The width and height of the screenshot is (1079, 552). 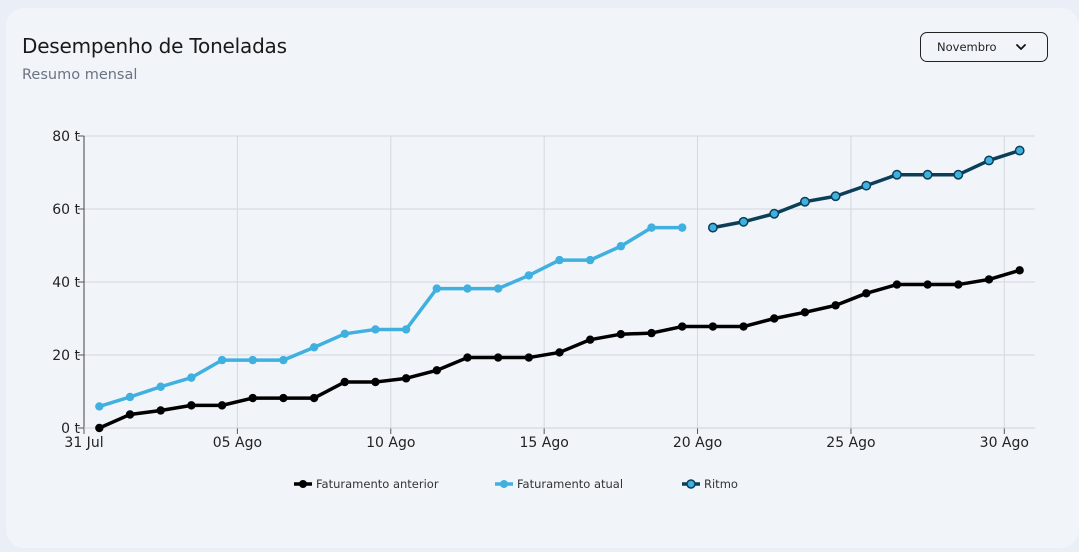 What do you see at coordinates (377, 484) in the screenshot?
I see `legend-label-anterior: Faturamento anterior` at bounding box center [377, 484].